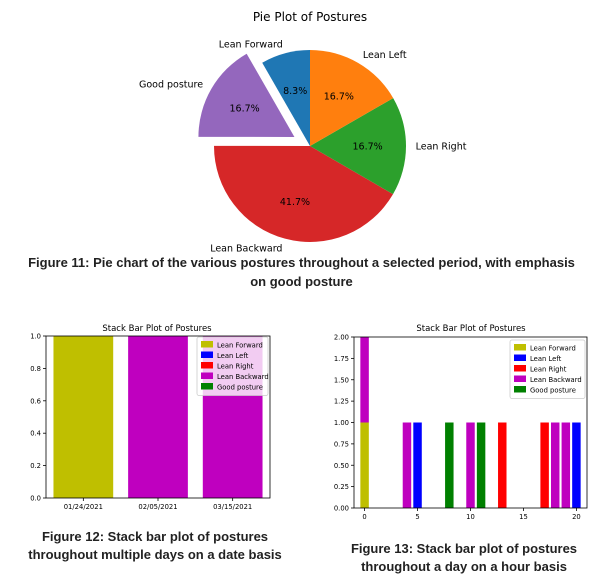 Image resolution: width=603 pixels, height=582 pixels. What do you see at coordinates (295, 91) in the screenshot?
I see `pie-pct-label: 8.3%` at bounding box center [295, 91].